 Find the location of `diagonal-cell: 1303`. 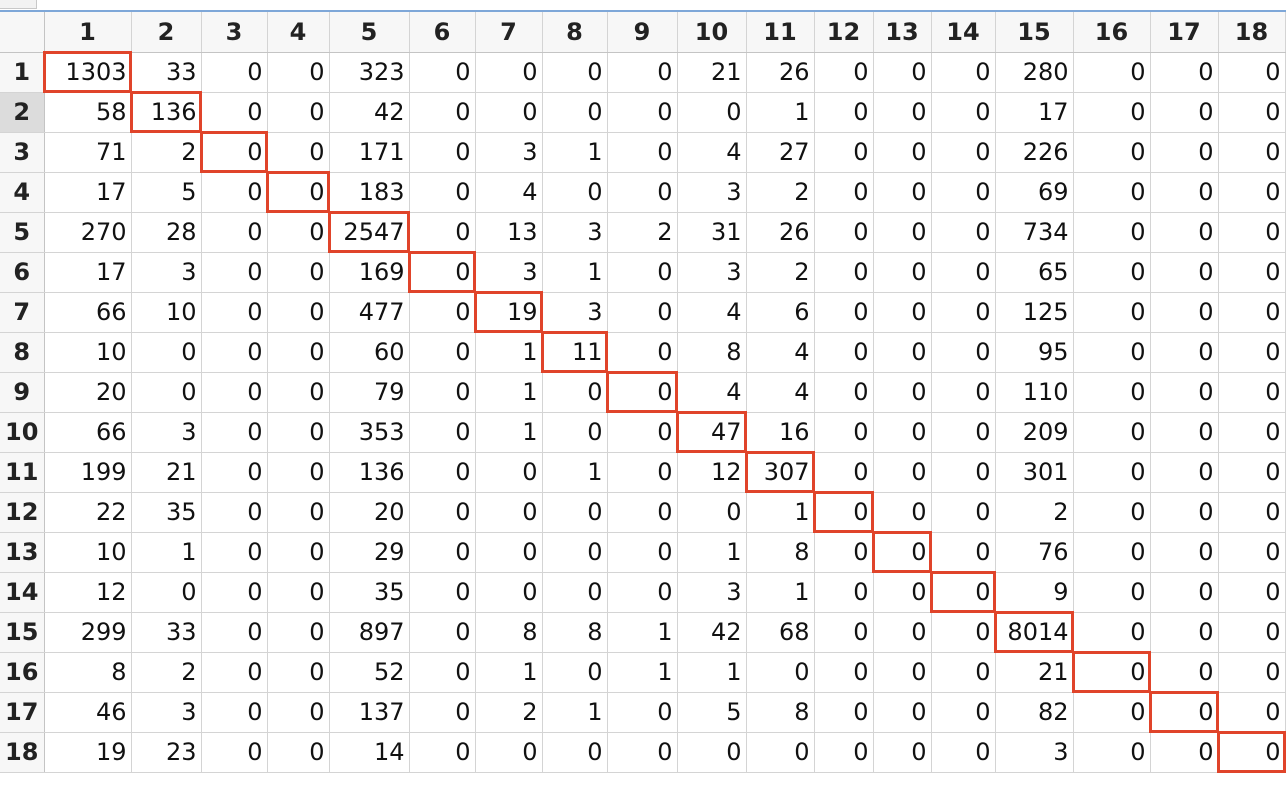

diagonal-cell: 1303 is located at coordinates (87, 72).